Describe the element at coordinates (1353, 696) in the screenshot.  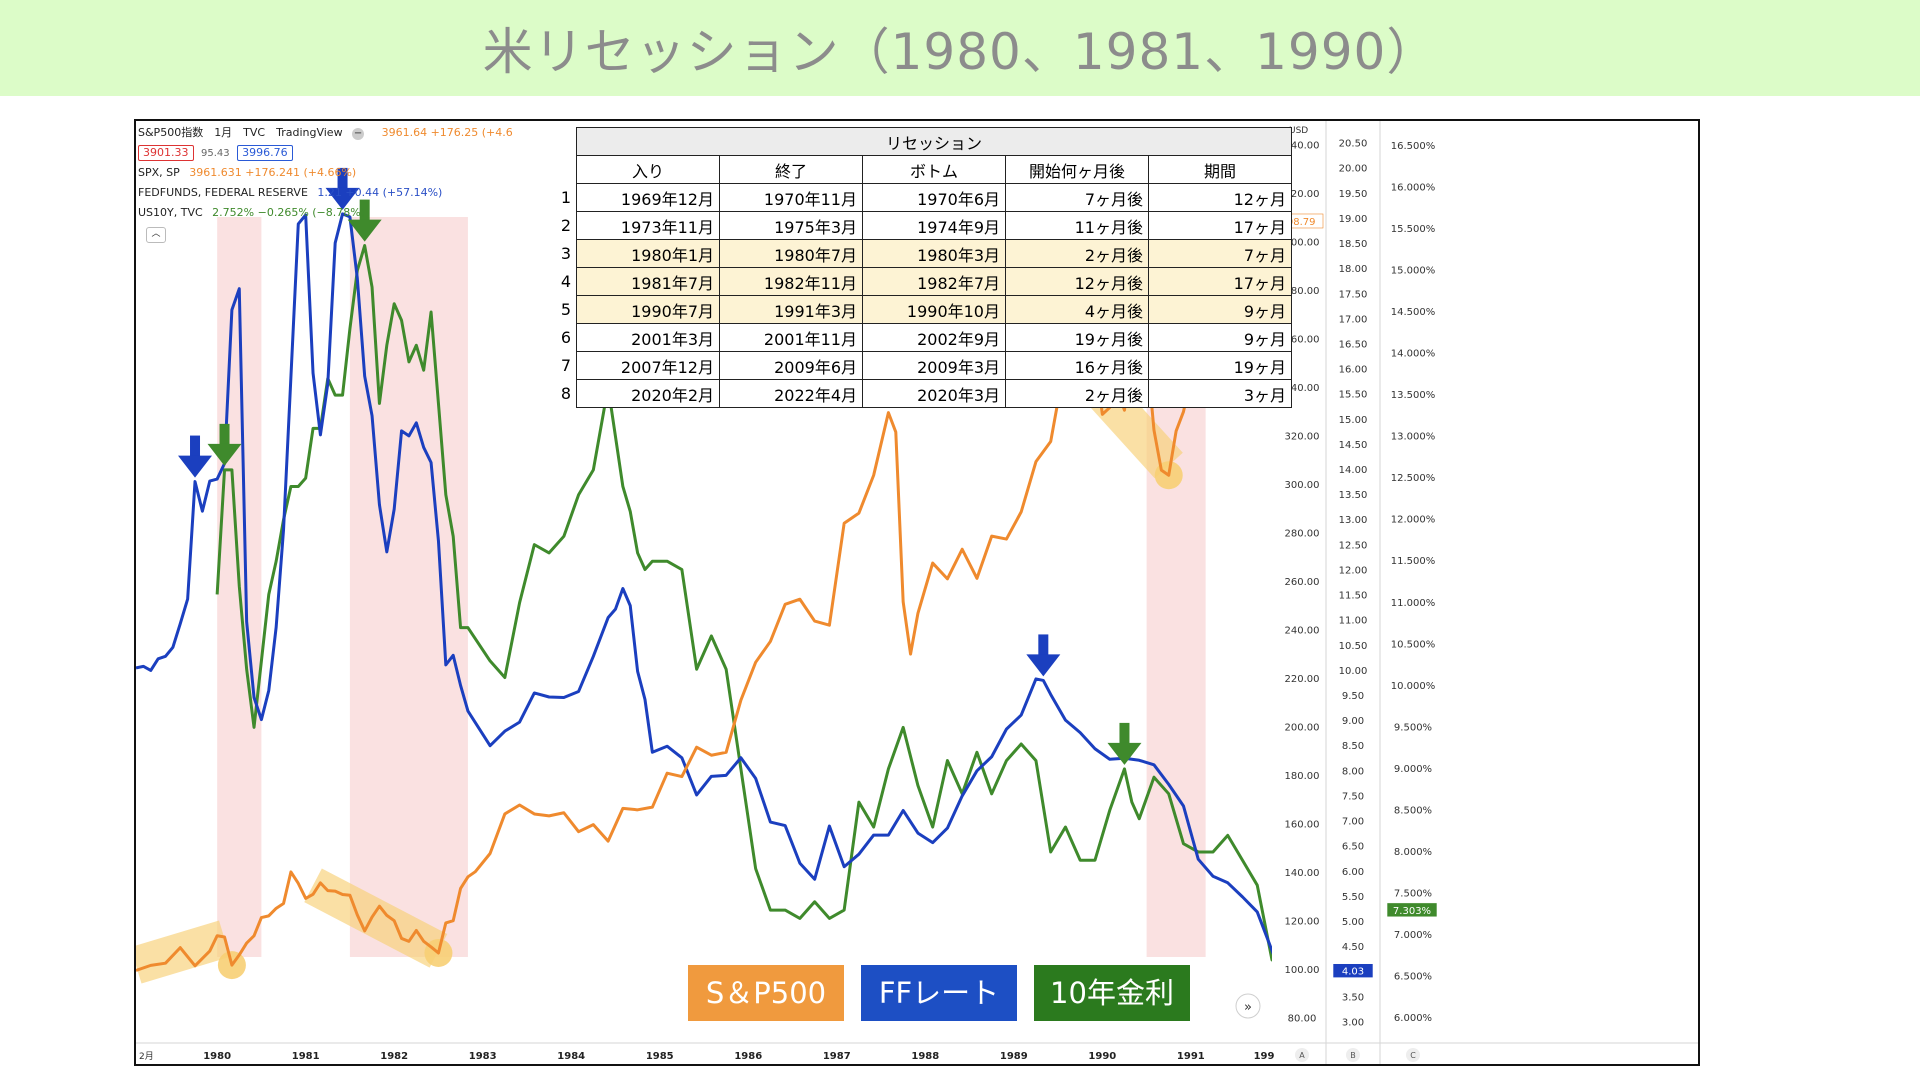
I see `ff-tick-label: 9.50` at that location.